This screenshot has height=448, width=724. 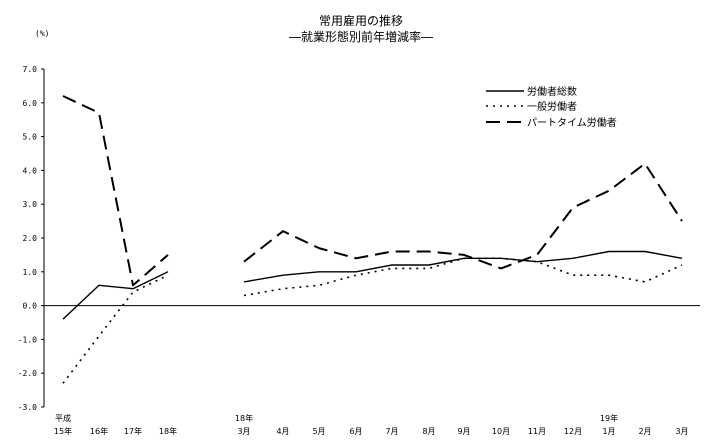 I want to click on x-tick-upper-label: 18年, so click(x=244, y=418).